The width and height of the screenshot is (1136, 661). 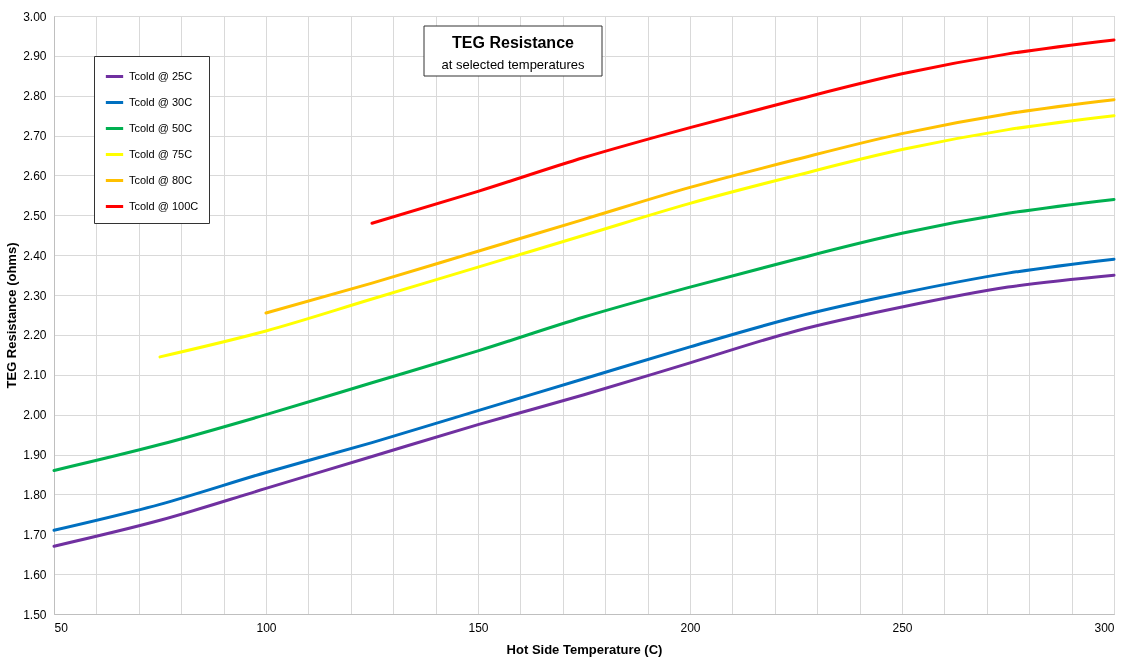 What do you see at coordinates (513, 42) in the screenshot?
I see `text: TEG Resistance` at bounding box center [513, 42].